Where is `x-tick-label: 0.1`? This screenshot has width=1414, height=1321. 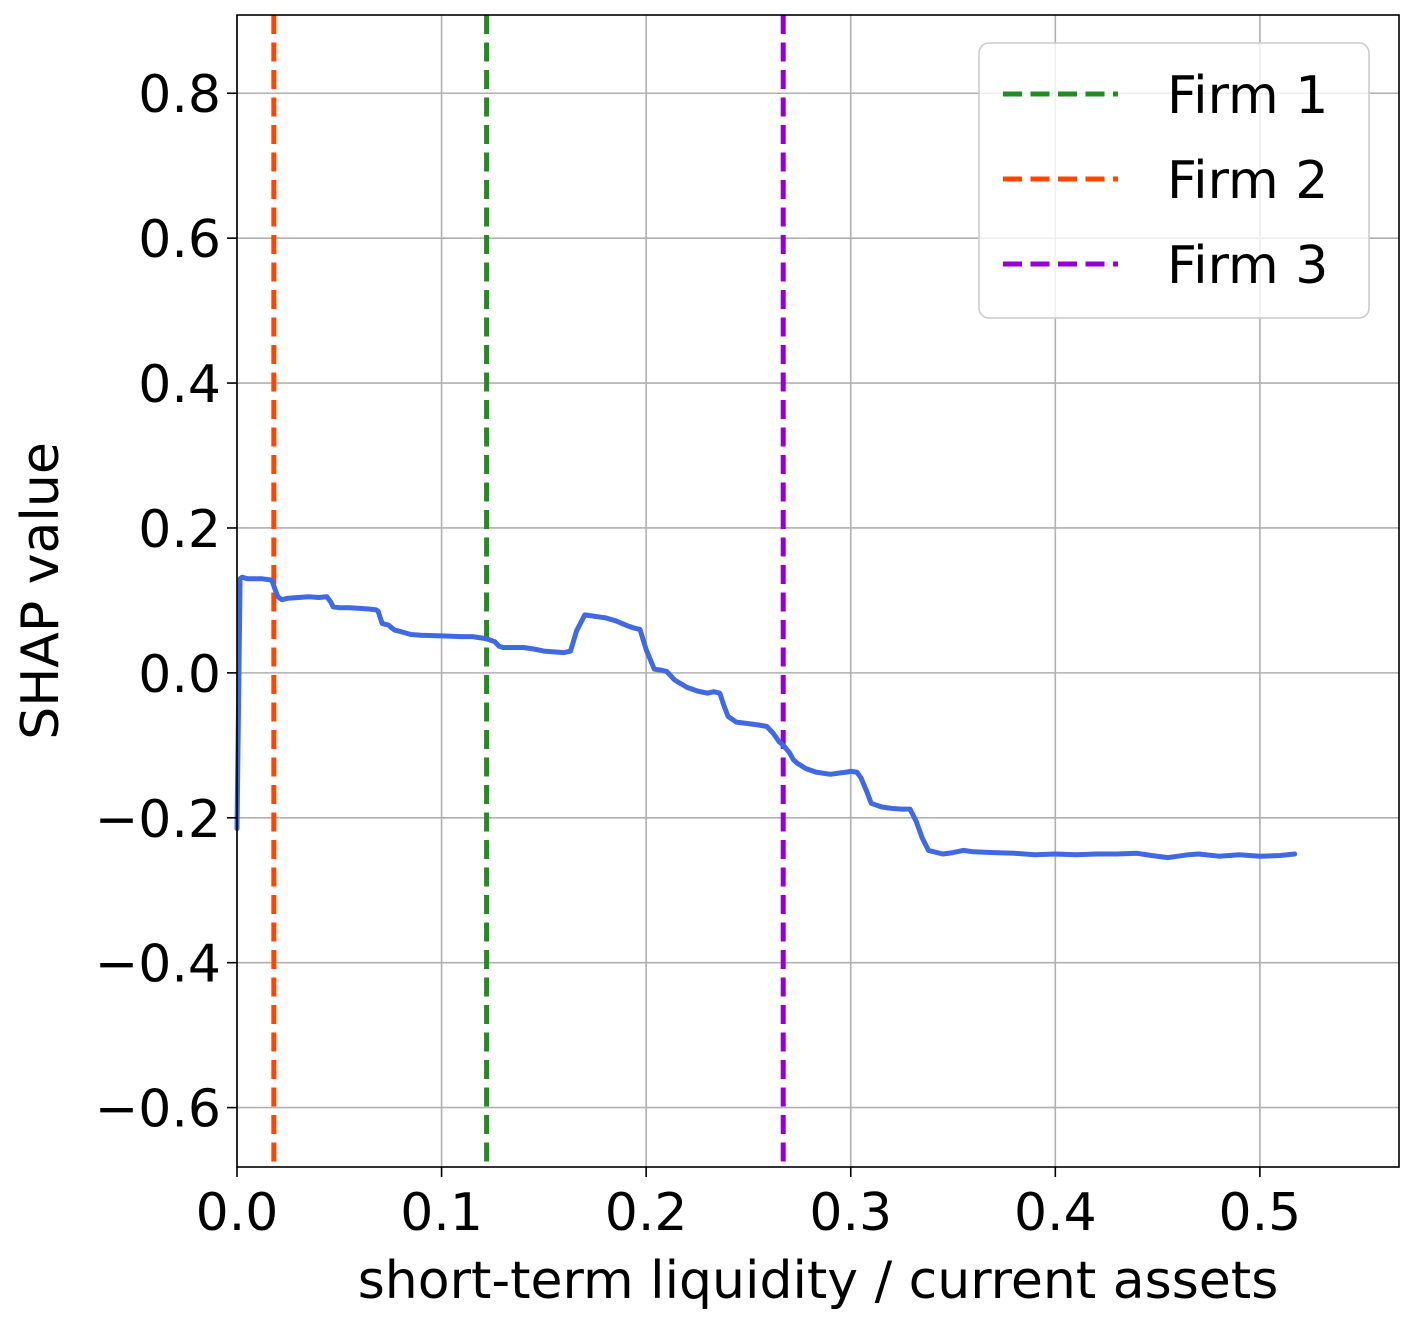
x-tick-label: 0.1 is located at coordinates (441, 1213).